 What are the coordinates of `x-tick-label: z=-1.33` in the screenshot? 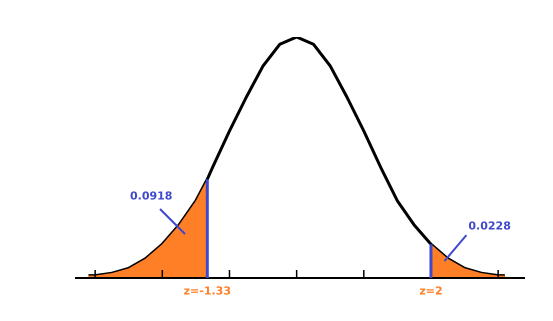 It's located at (207, 291).